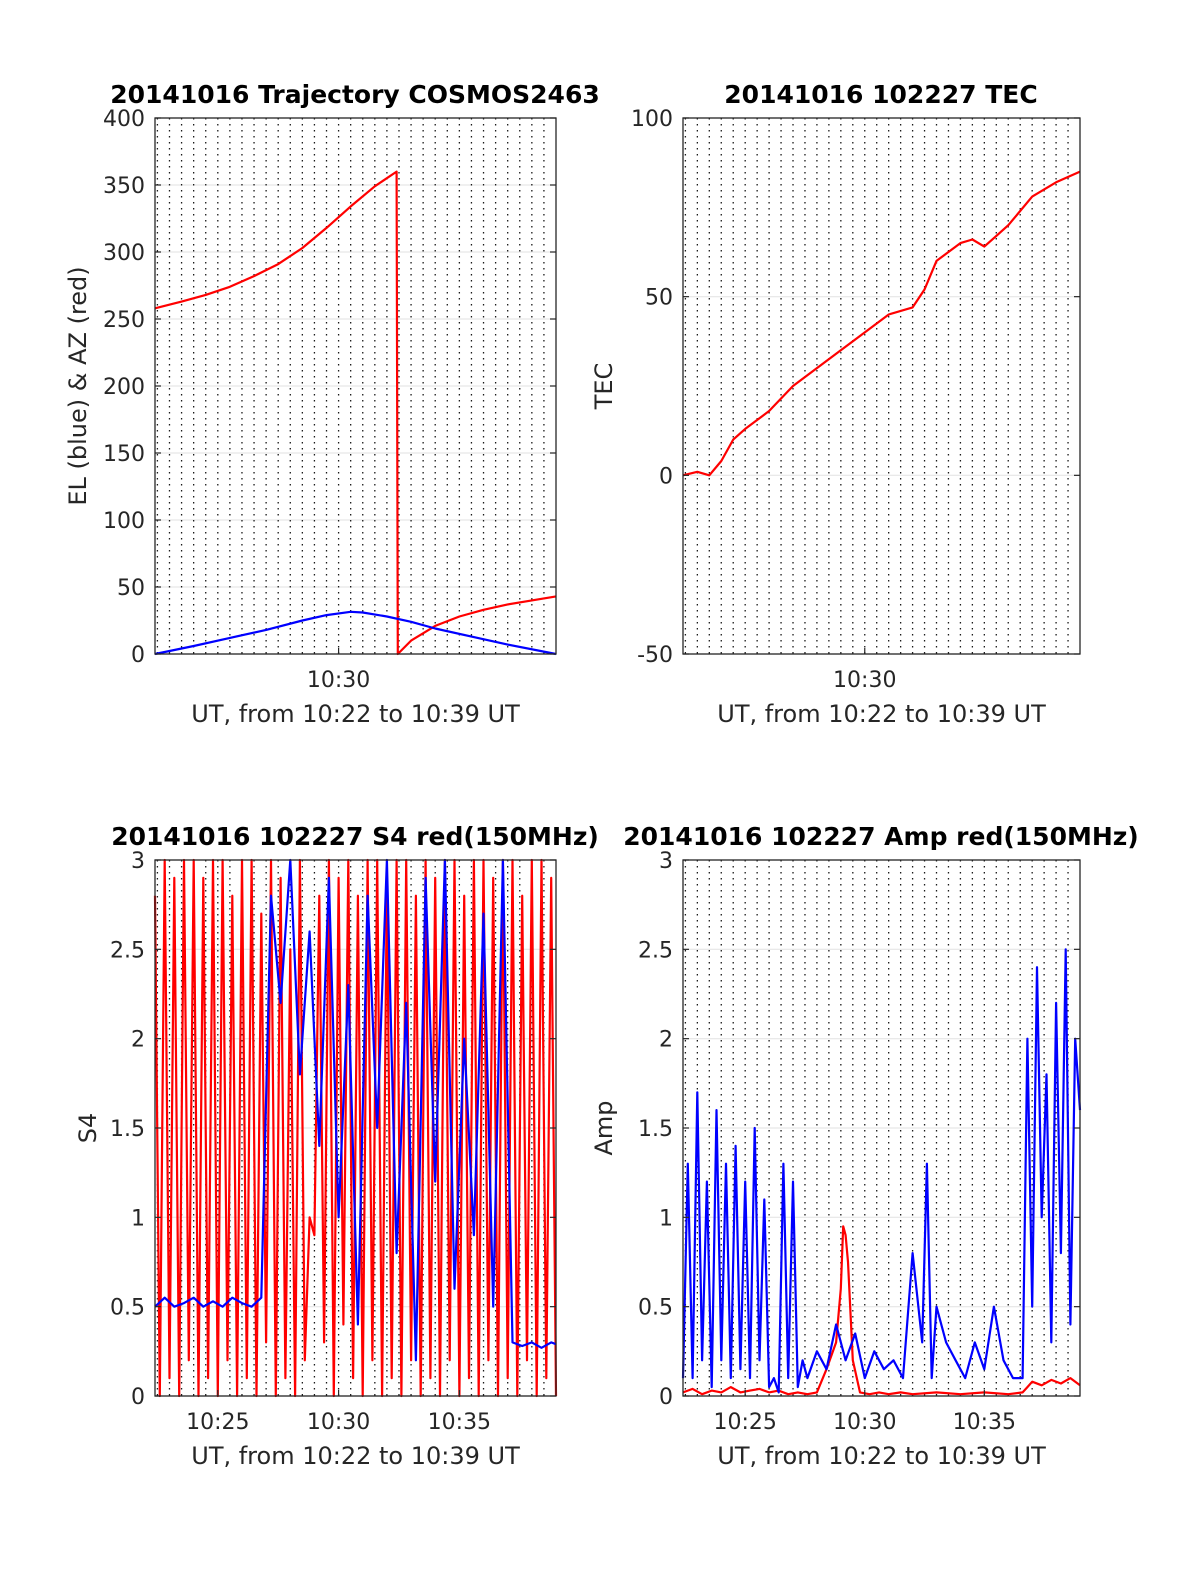 The height and width of the screenshot is (1575, 1200). What do you see at coordinates (880, 94) in the screenshot?
I see `chart-1-title: 20141016 102227 TEC` at bounding box center [880, 94].